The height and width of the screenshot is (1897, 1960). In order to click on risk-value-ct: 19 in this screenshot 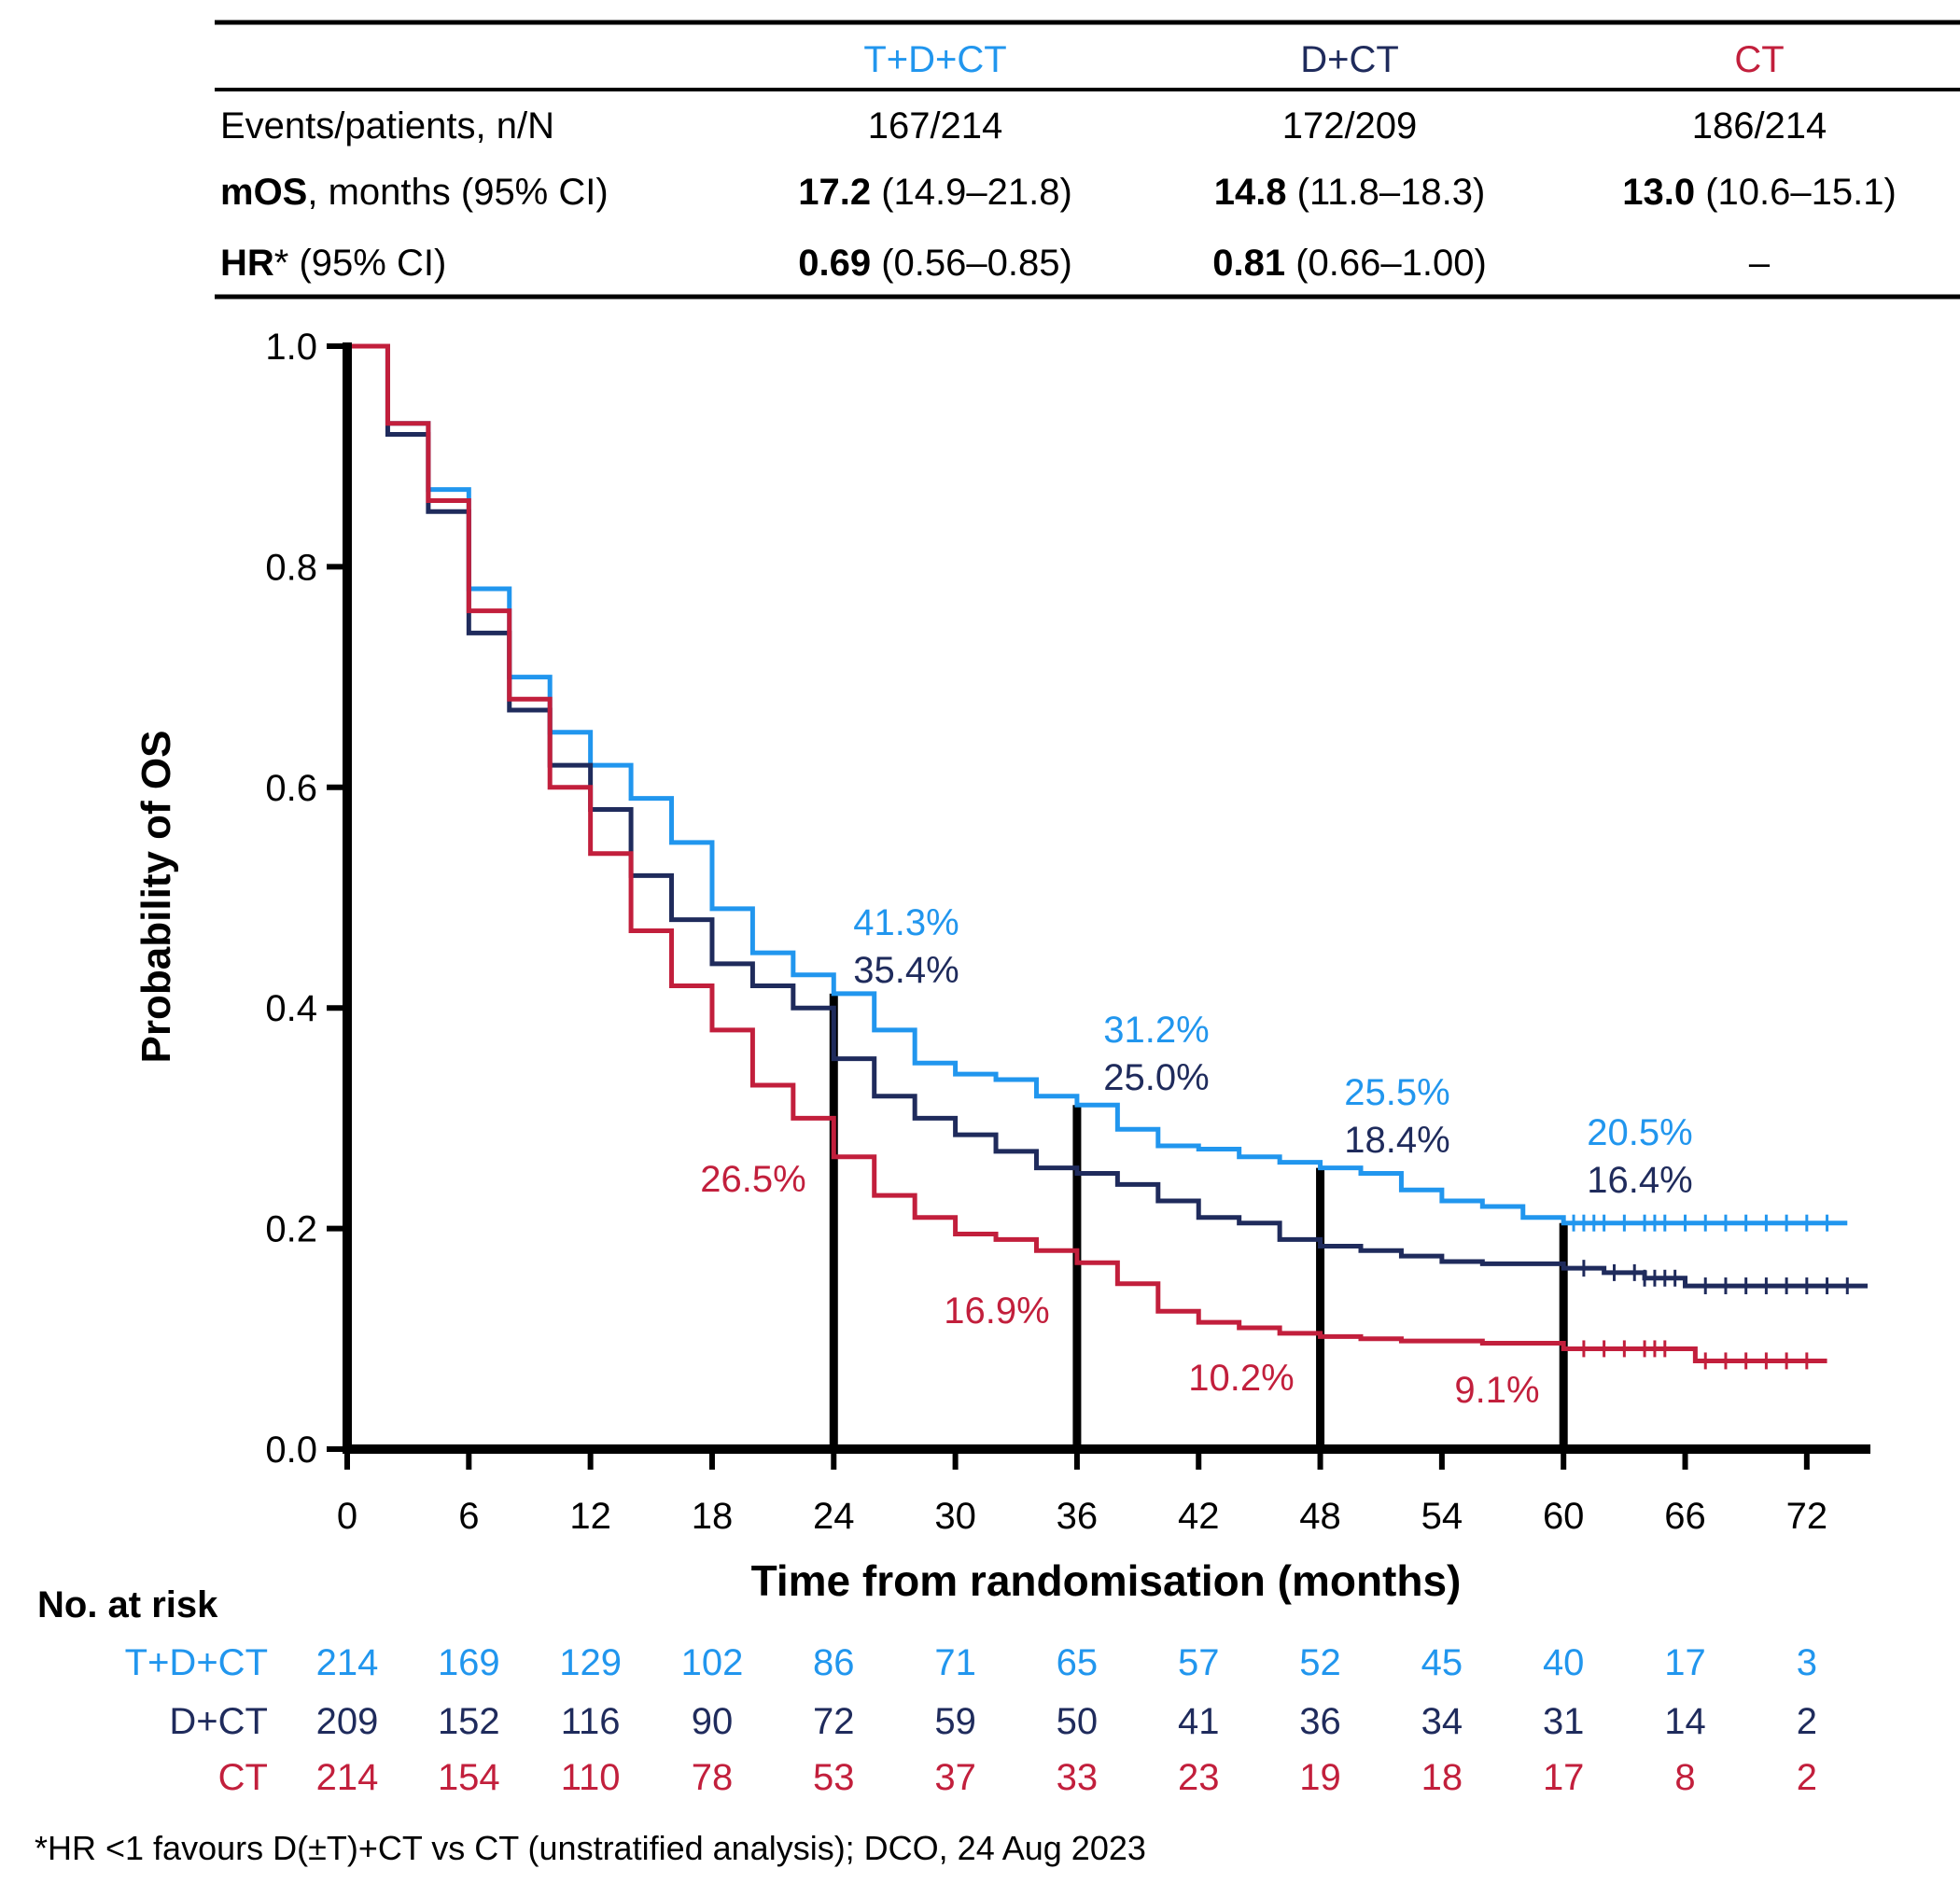, I will do `click(1320, 1778)`.